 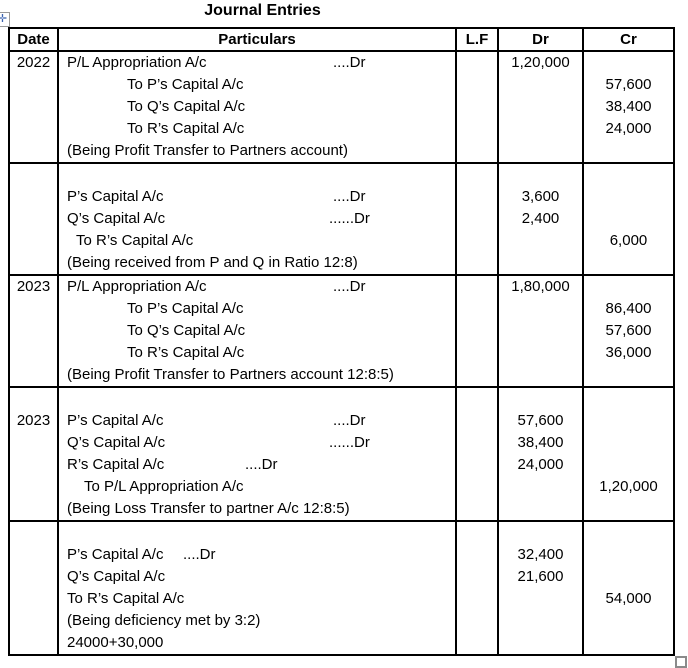 What do you see at coordinates (540, 420) in the screenshot?
I see `debit-amount: 57,600` at bounding box center [540, 420].